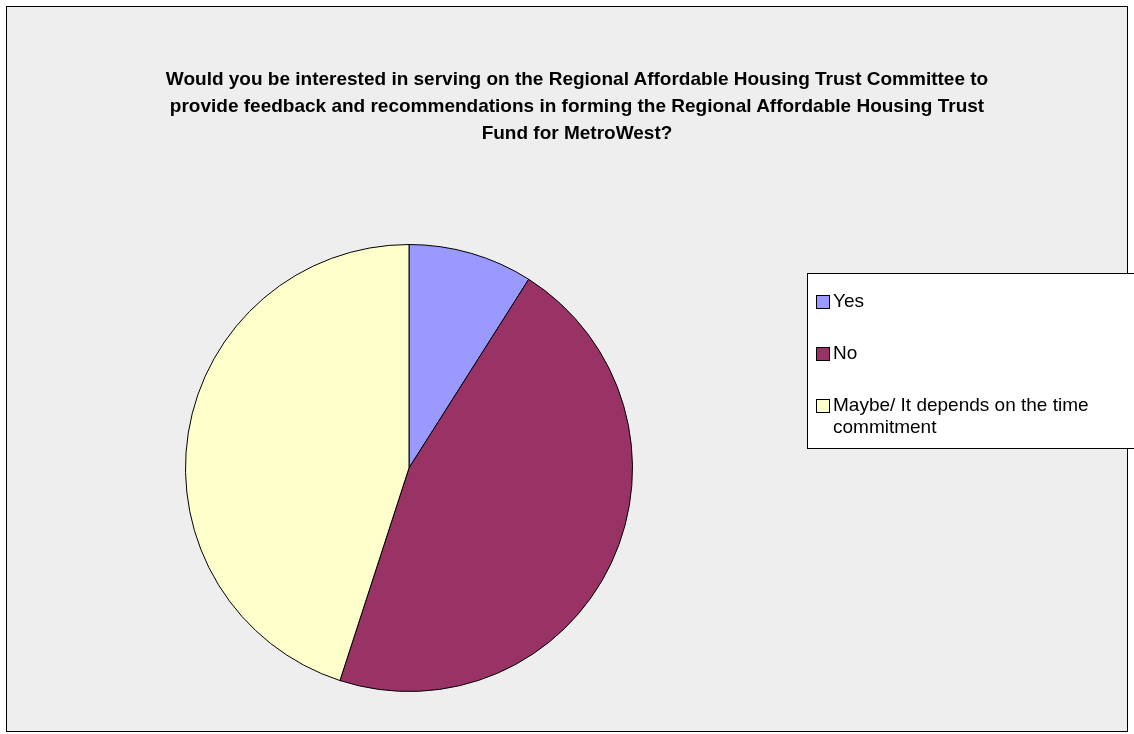  I want to click on legend-label: No, so click(845, 353).